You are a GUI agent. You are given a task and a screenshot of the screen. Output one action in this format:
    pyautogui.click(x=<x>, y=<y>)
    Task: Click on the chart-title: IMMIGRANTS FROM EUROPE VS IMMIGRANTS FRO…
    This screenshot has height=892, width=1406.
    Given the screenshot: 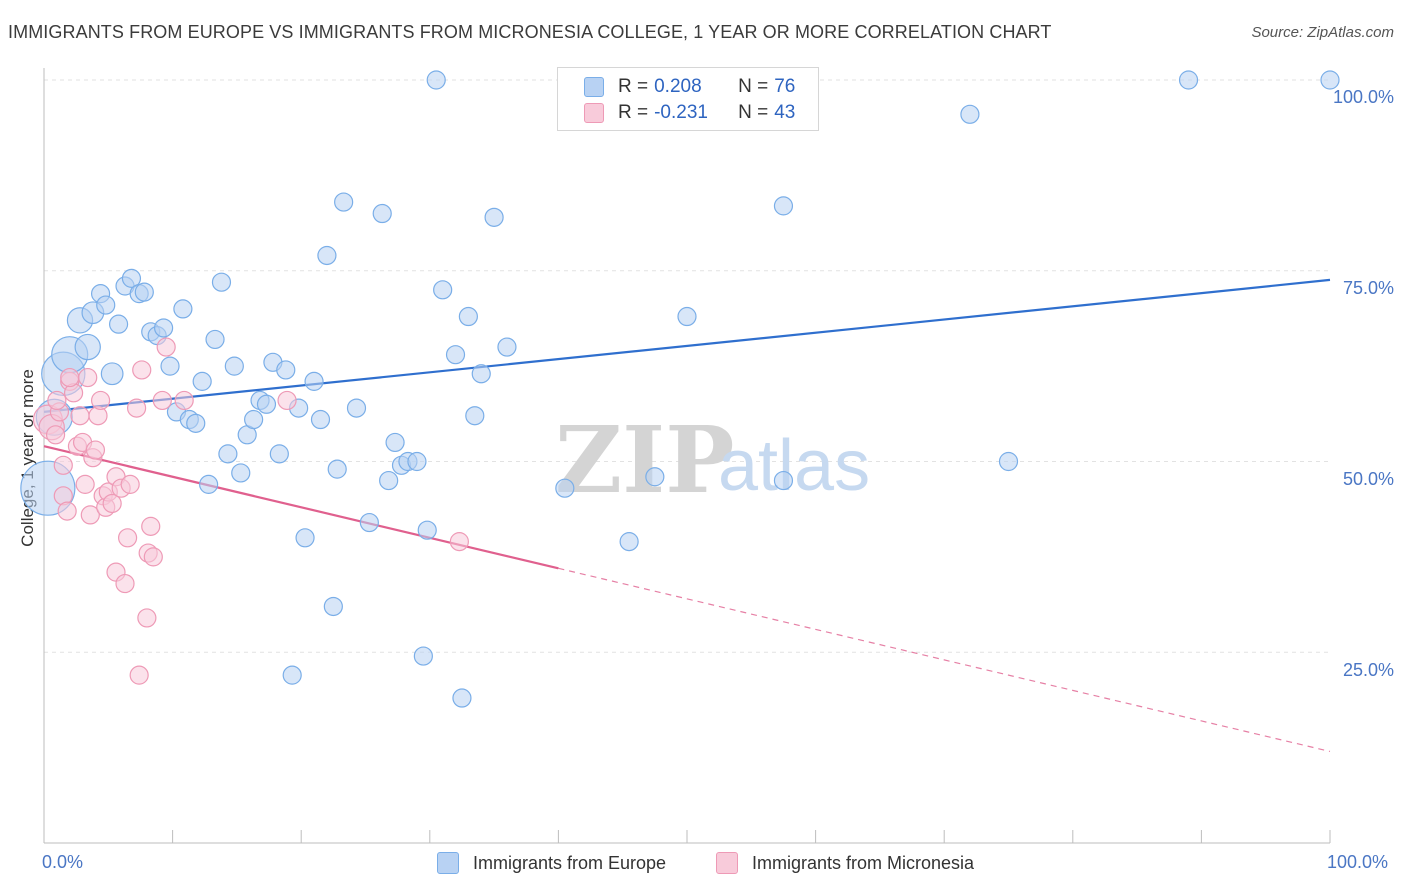 What is the action you would take?
    pyautogui.click(x=530, y=32)
    